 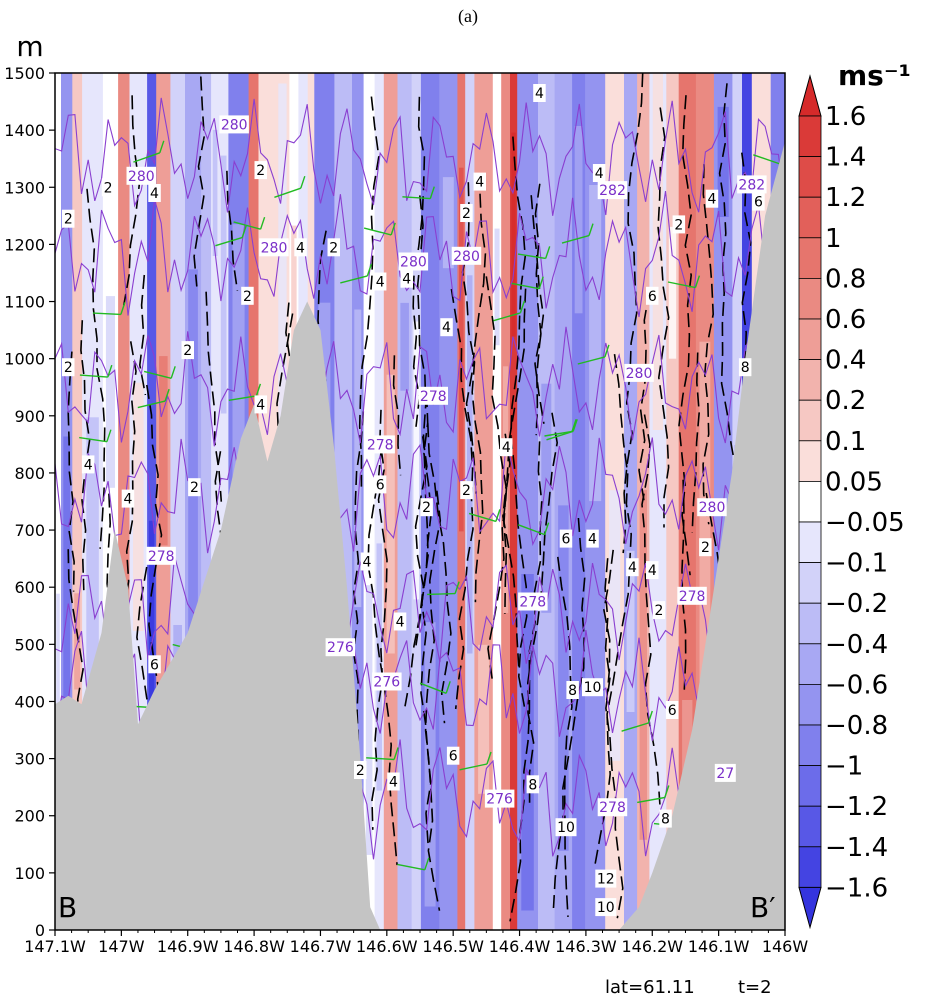 What do you see at coordinates (845, 279) in the screenshot?
I see `colorbar-label: 0.8` at bounding box center [845, 279].